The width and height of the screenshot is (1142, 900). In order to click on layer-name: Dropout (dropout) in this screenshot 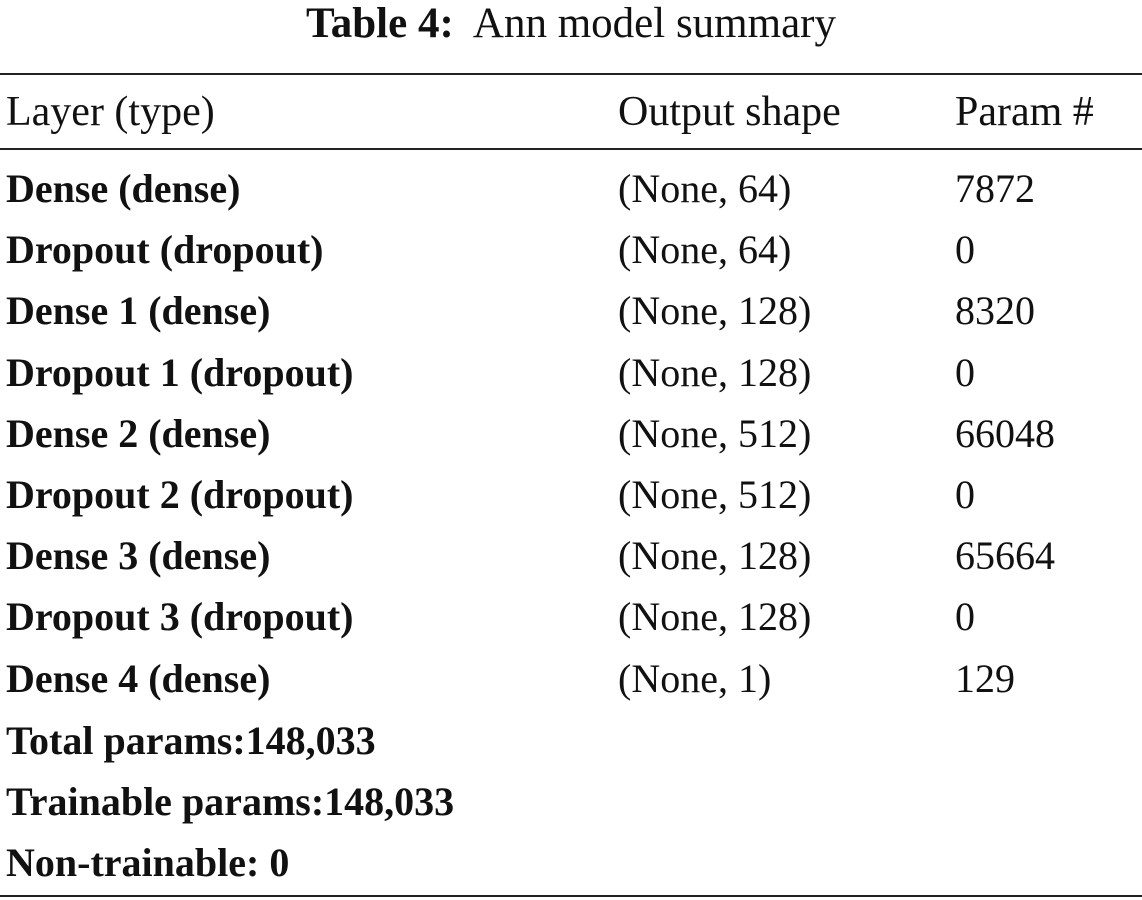, I will do `click(165, 249)`.